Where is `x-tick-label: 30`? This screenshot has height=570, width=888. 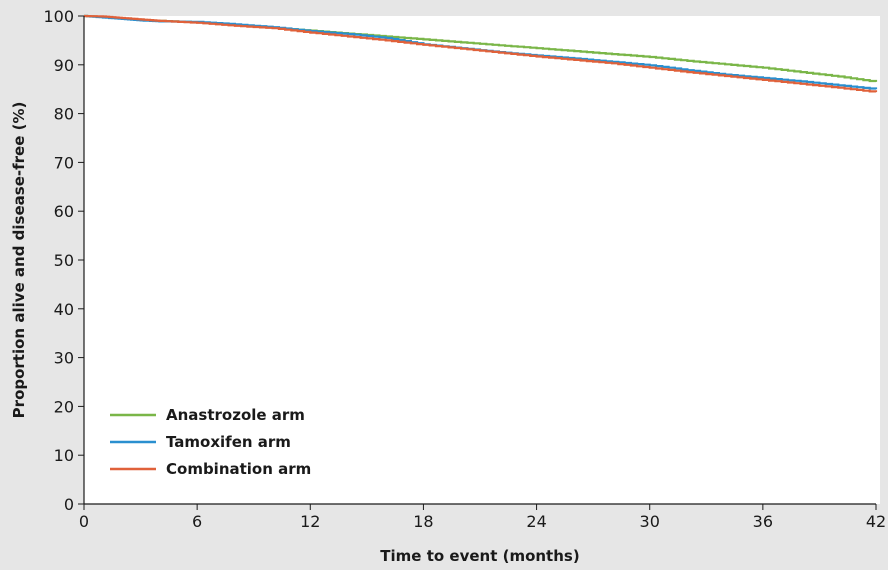 x-tick-label: 30 is located at coordinates (650, 521).